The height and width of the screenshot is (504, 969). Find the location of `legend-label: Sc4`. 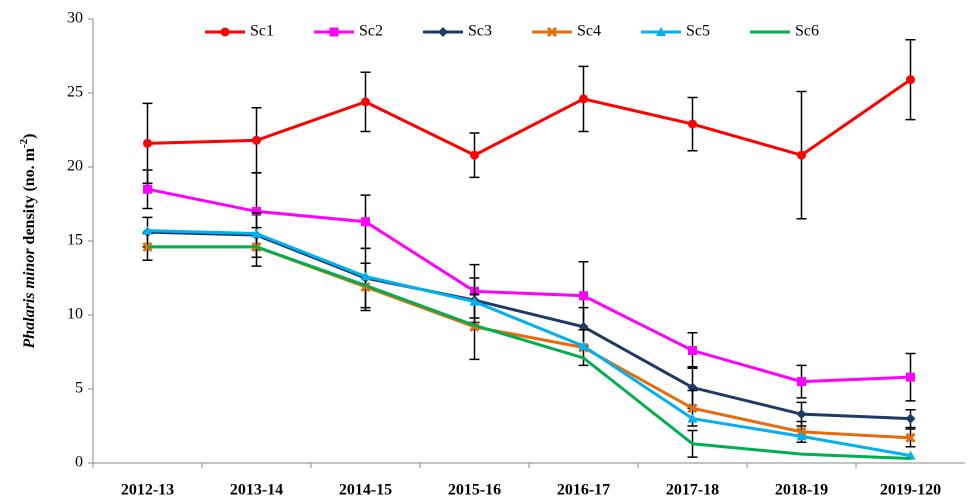

legend-label: Sc4 is located at coordinates (589, 31).